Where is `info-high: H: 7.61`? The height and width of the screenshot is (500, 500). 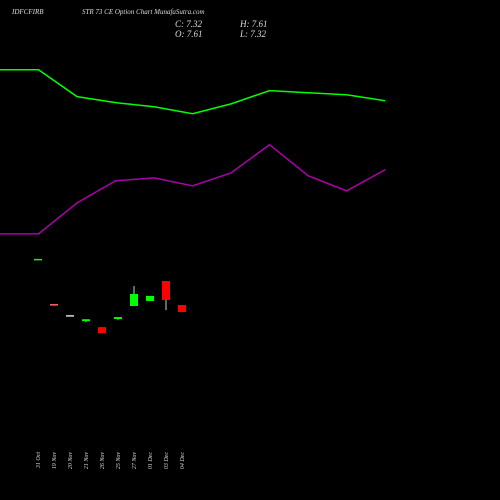 info-high: H: 7.61 is located at coordinates (253, 24).